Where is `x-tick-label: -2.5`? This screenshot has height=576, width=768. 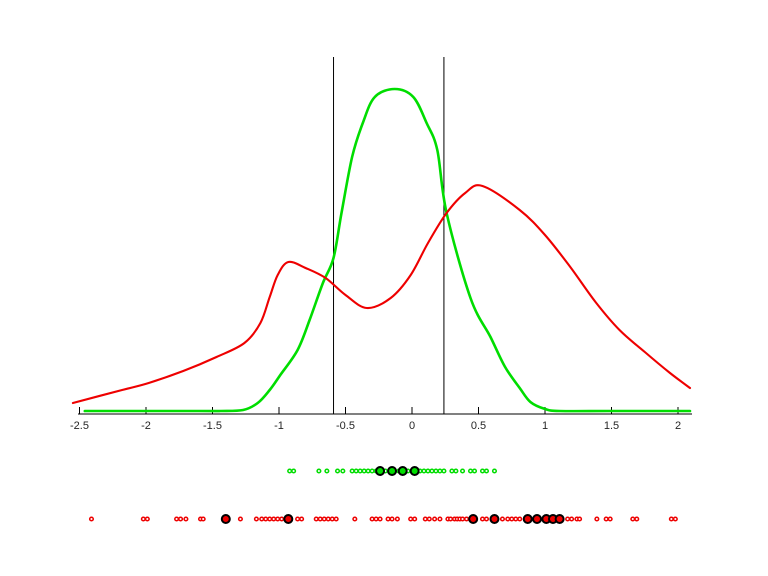
x-tick-label: -2.5 is located at coordinates (79, 426).